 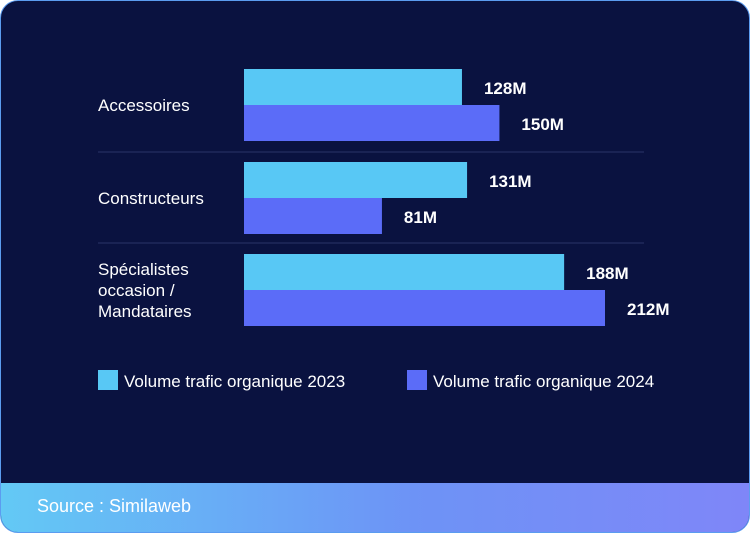 What do you see at coordinates (144, 105) in the screenshot?
I see `category-label-1: Accessoires` at bounding box center [144, 105].